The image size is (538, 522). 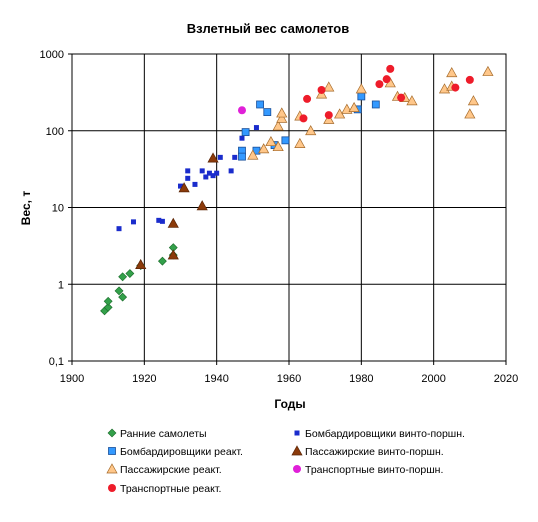 I want to click on x-tick-label: 1940, so click(x=216, y=379).